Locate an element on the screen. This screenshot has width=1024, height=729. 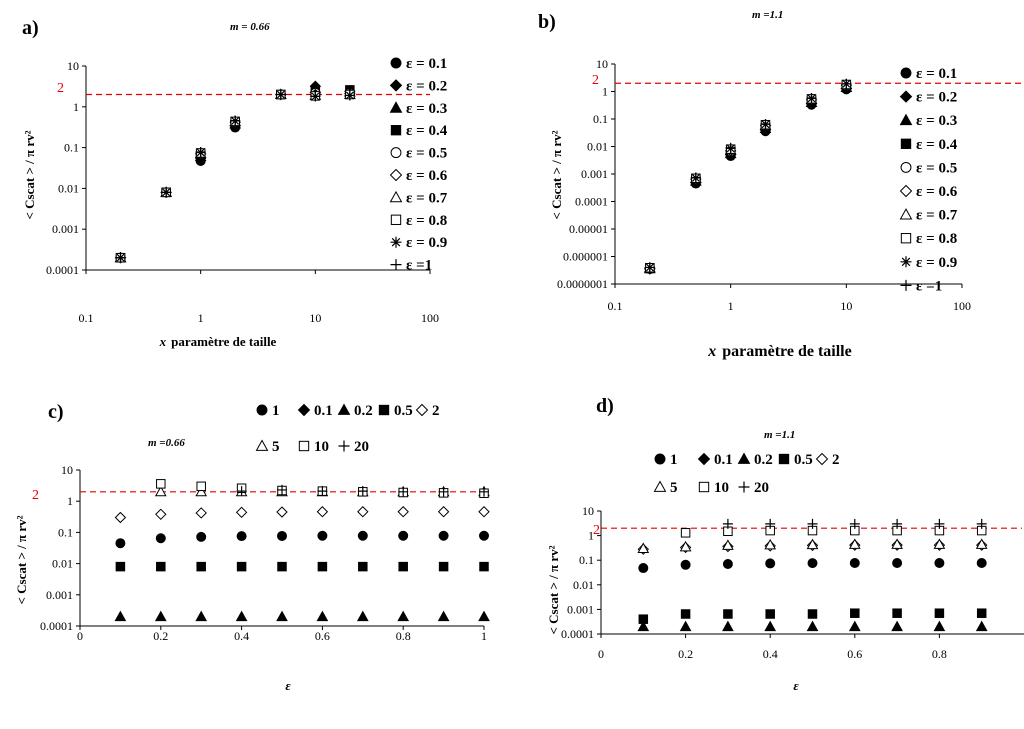
panel-a-ref-label: 2 is located at coordinates (60, 88).